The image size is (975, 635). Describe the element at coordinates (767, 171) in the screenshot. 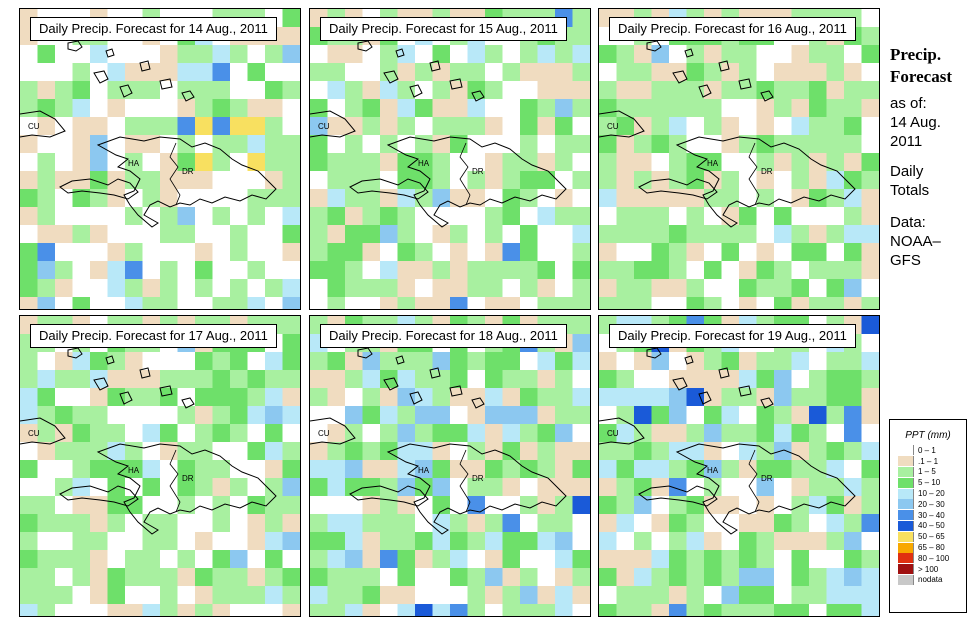

I see `label-dominican-republic: DR` at that location.